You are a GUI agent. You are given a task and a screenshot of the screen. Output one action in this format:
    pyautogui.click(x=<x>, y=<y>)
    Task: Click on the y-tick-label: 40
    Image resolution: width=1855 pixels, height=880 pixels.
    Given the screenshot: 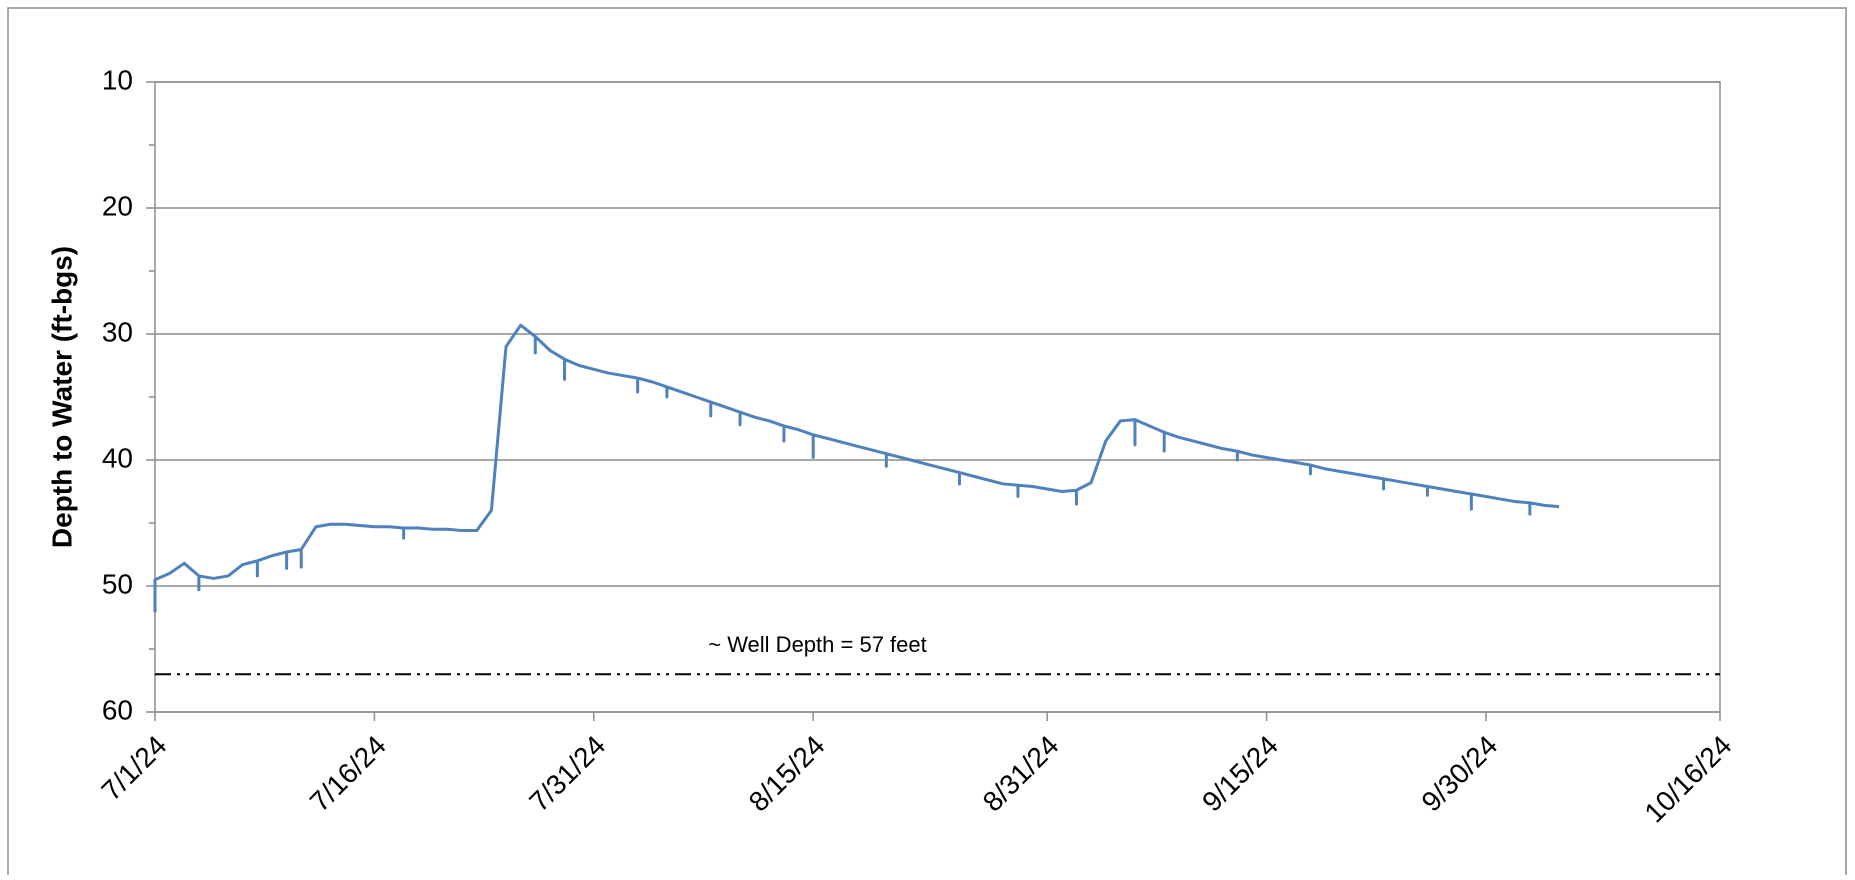 What is the action you would take?
    pyautogui.click(x=117, y=457)
    